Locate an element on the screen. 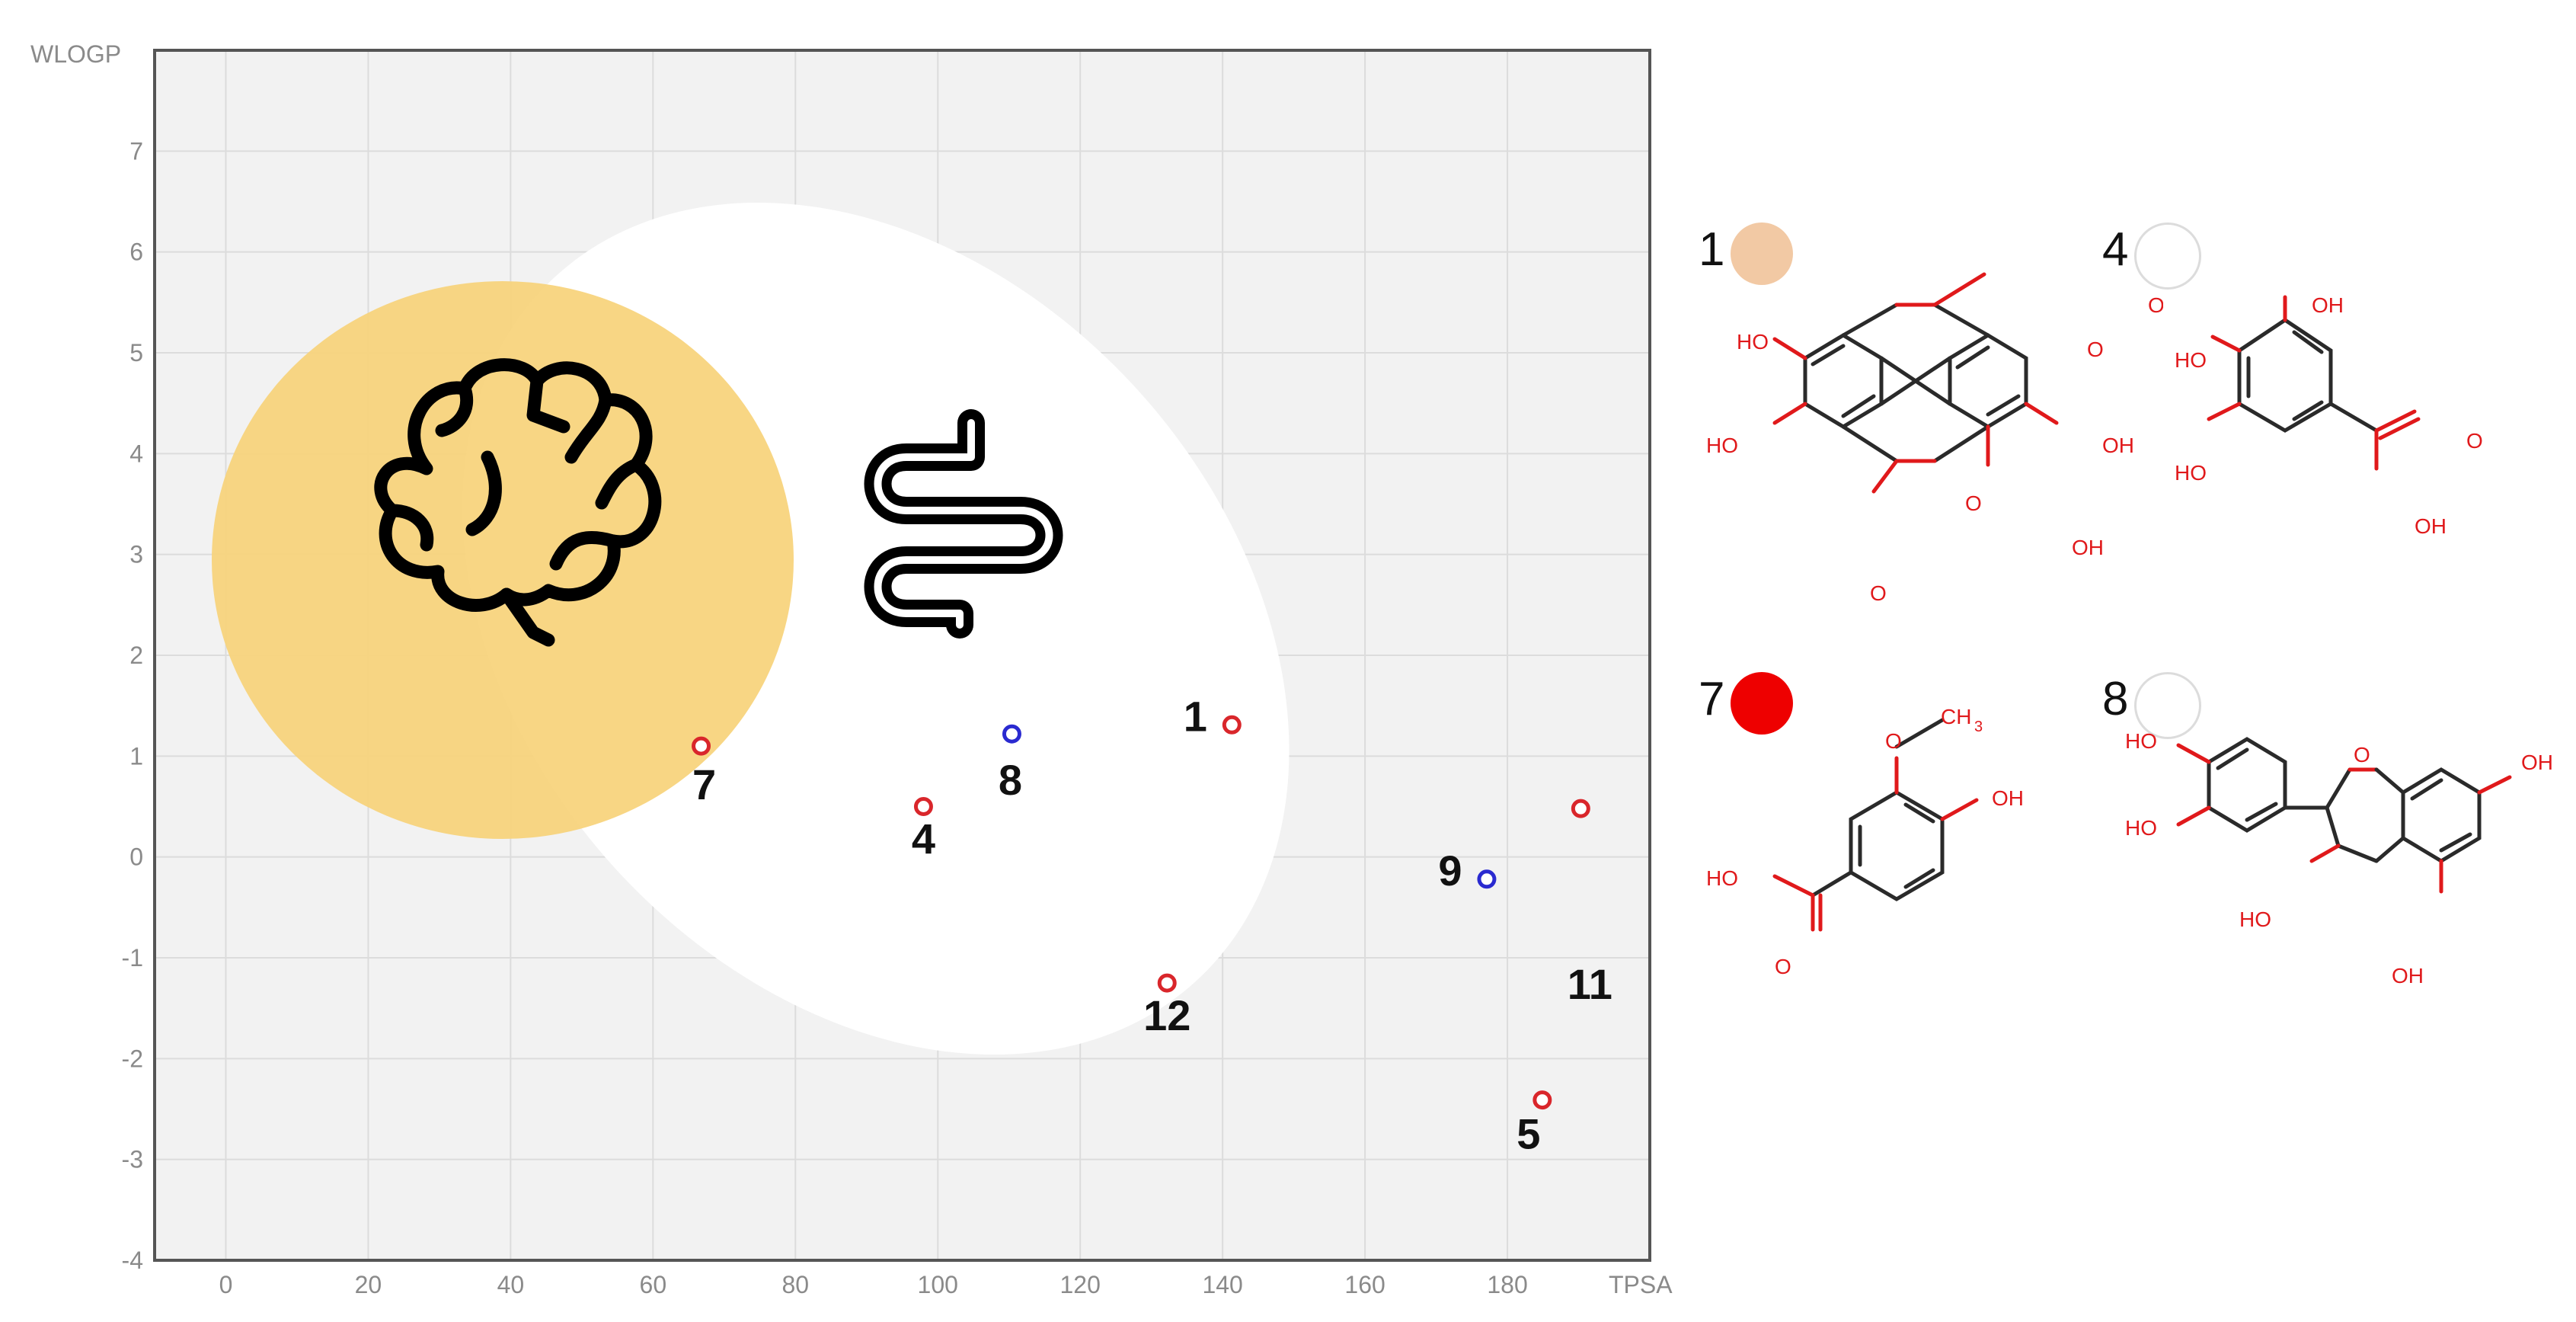 Image resolution: width=2576 pixels, height=1322 pixels. point-labels: 1 4 5 7 8 9 11 12 is located at coordinates (1152, 924).